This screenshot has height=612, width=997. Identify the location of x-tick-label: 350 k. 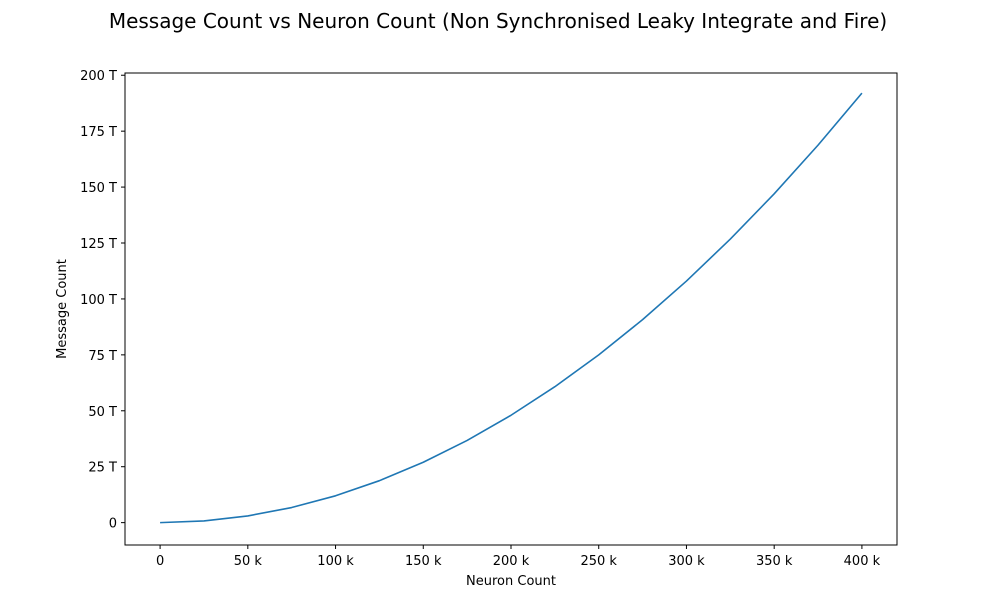
(774, 561).